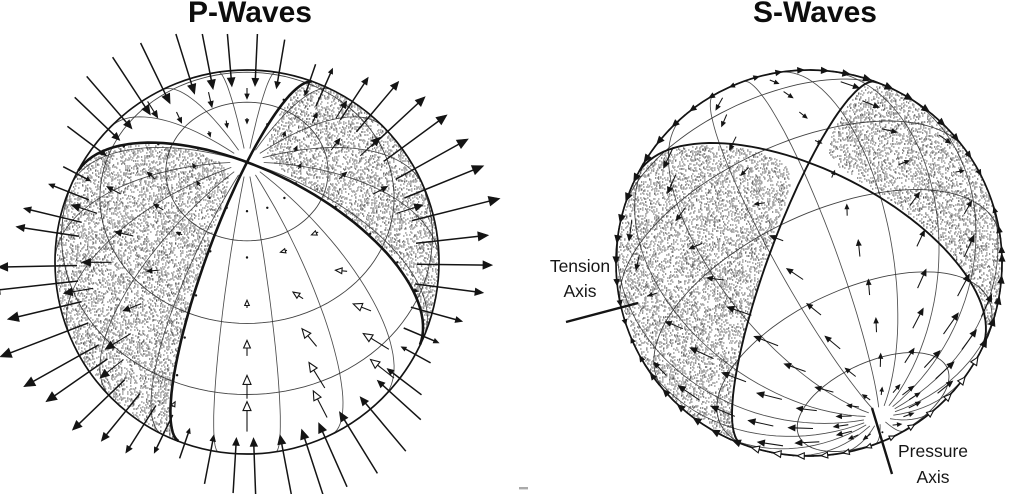  What do you see at coordinates (250, 14) in the screenshot?
I see `p-waves-title: P-Waves` at bounding box center [250, 14].